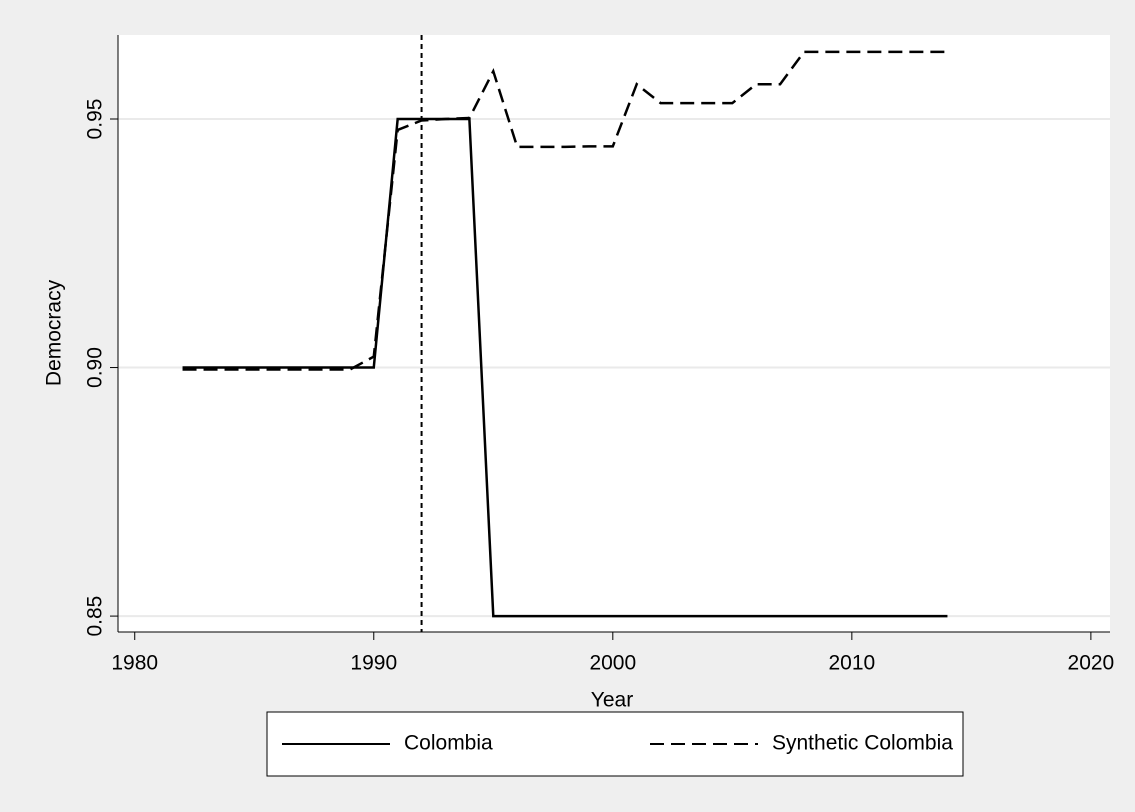  I want to click on y-axis-label: Democracy, so click(54, 332).